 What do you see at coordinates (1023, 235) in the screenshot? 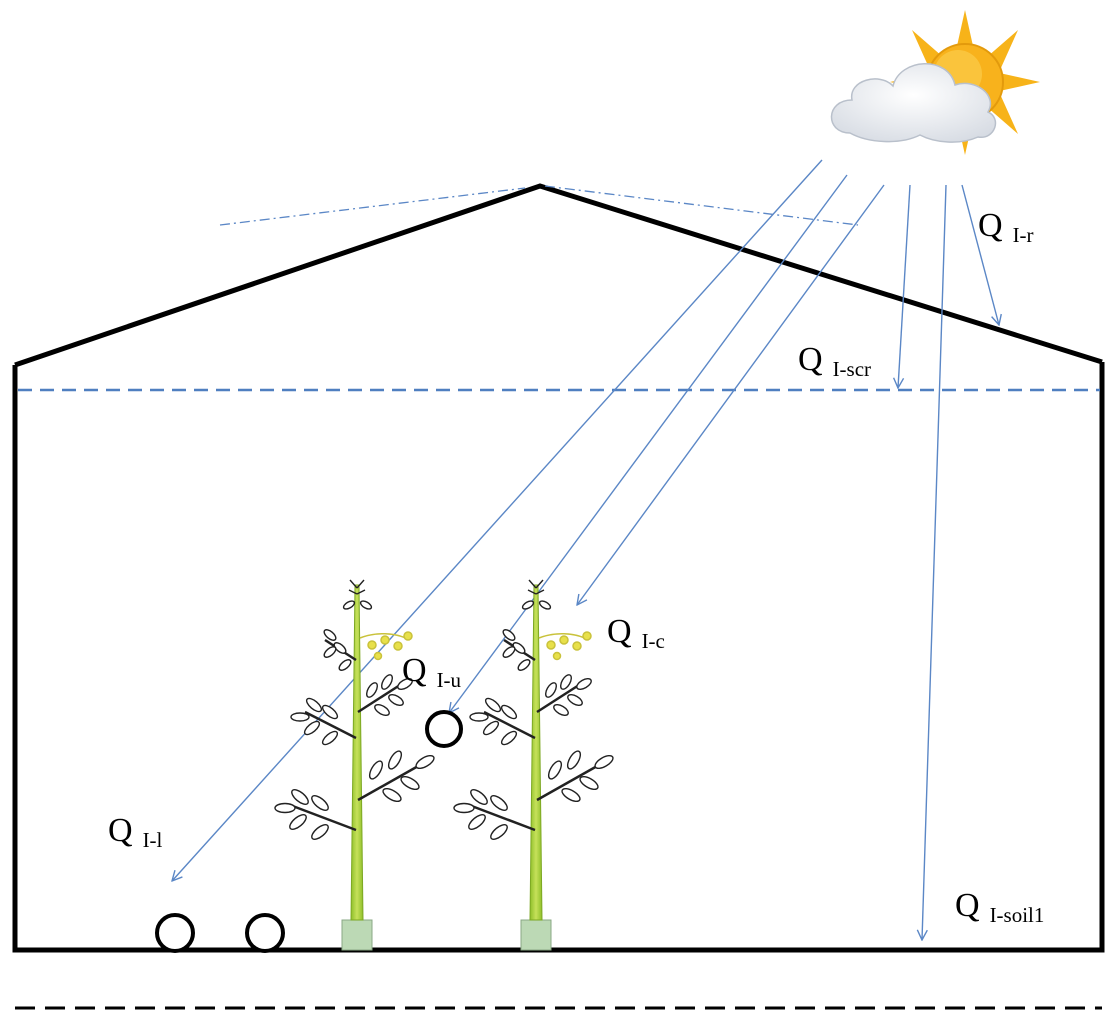
I see `label-q-i-r-sub: I-r` at bounding box center [1023, 235].